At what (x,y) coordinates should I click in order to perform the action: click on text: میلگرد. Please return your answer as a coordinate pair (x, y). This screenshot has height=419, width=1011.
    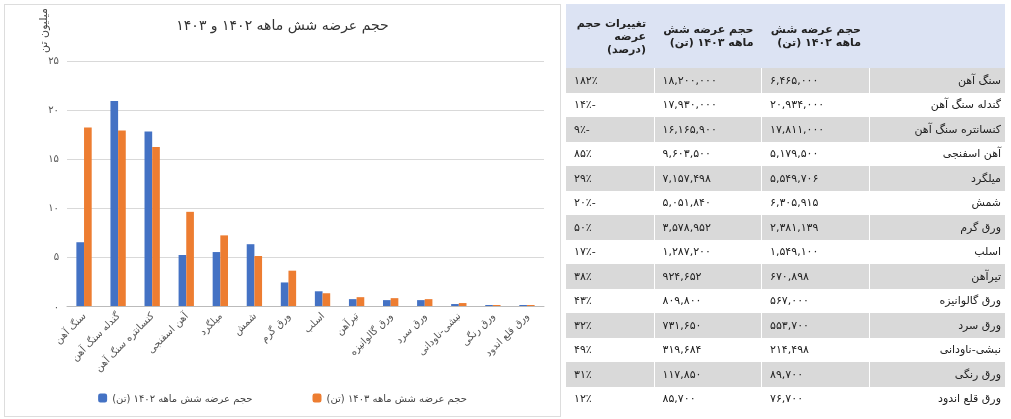
    Looking at the image, I should click on (986, 178).